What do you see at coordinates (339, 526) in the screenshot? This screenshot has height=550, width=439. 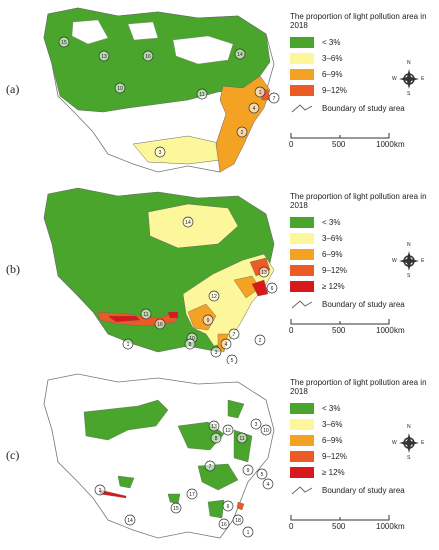 I see `scale-tick: 500` at bounding box center [339, 526].